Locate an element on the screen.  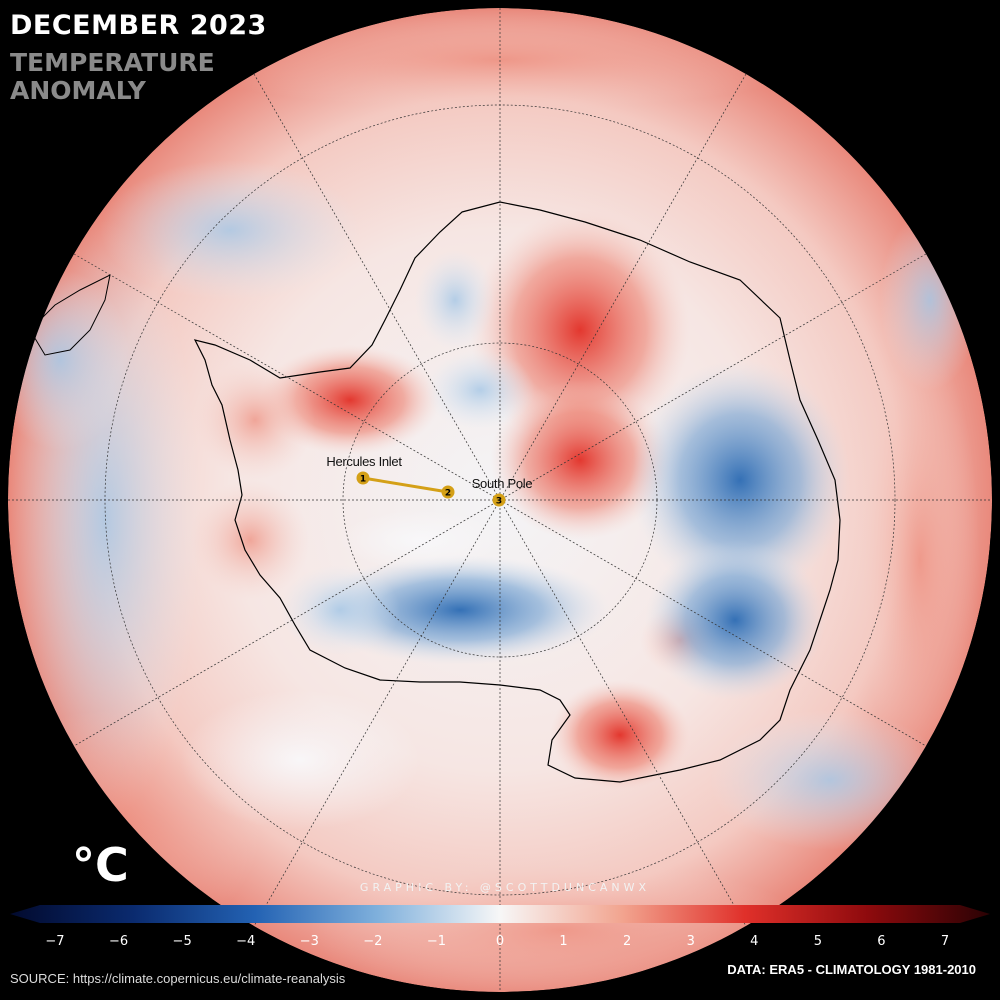
svg-text: 3 is located at coordinates (499, 502).